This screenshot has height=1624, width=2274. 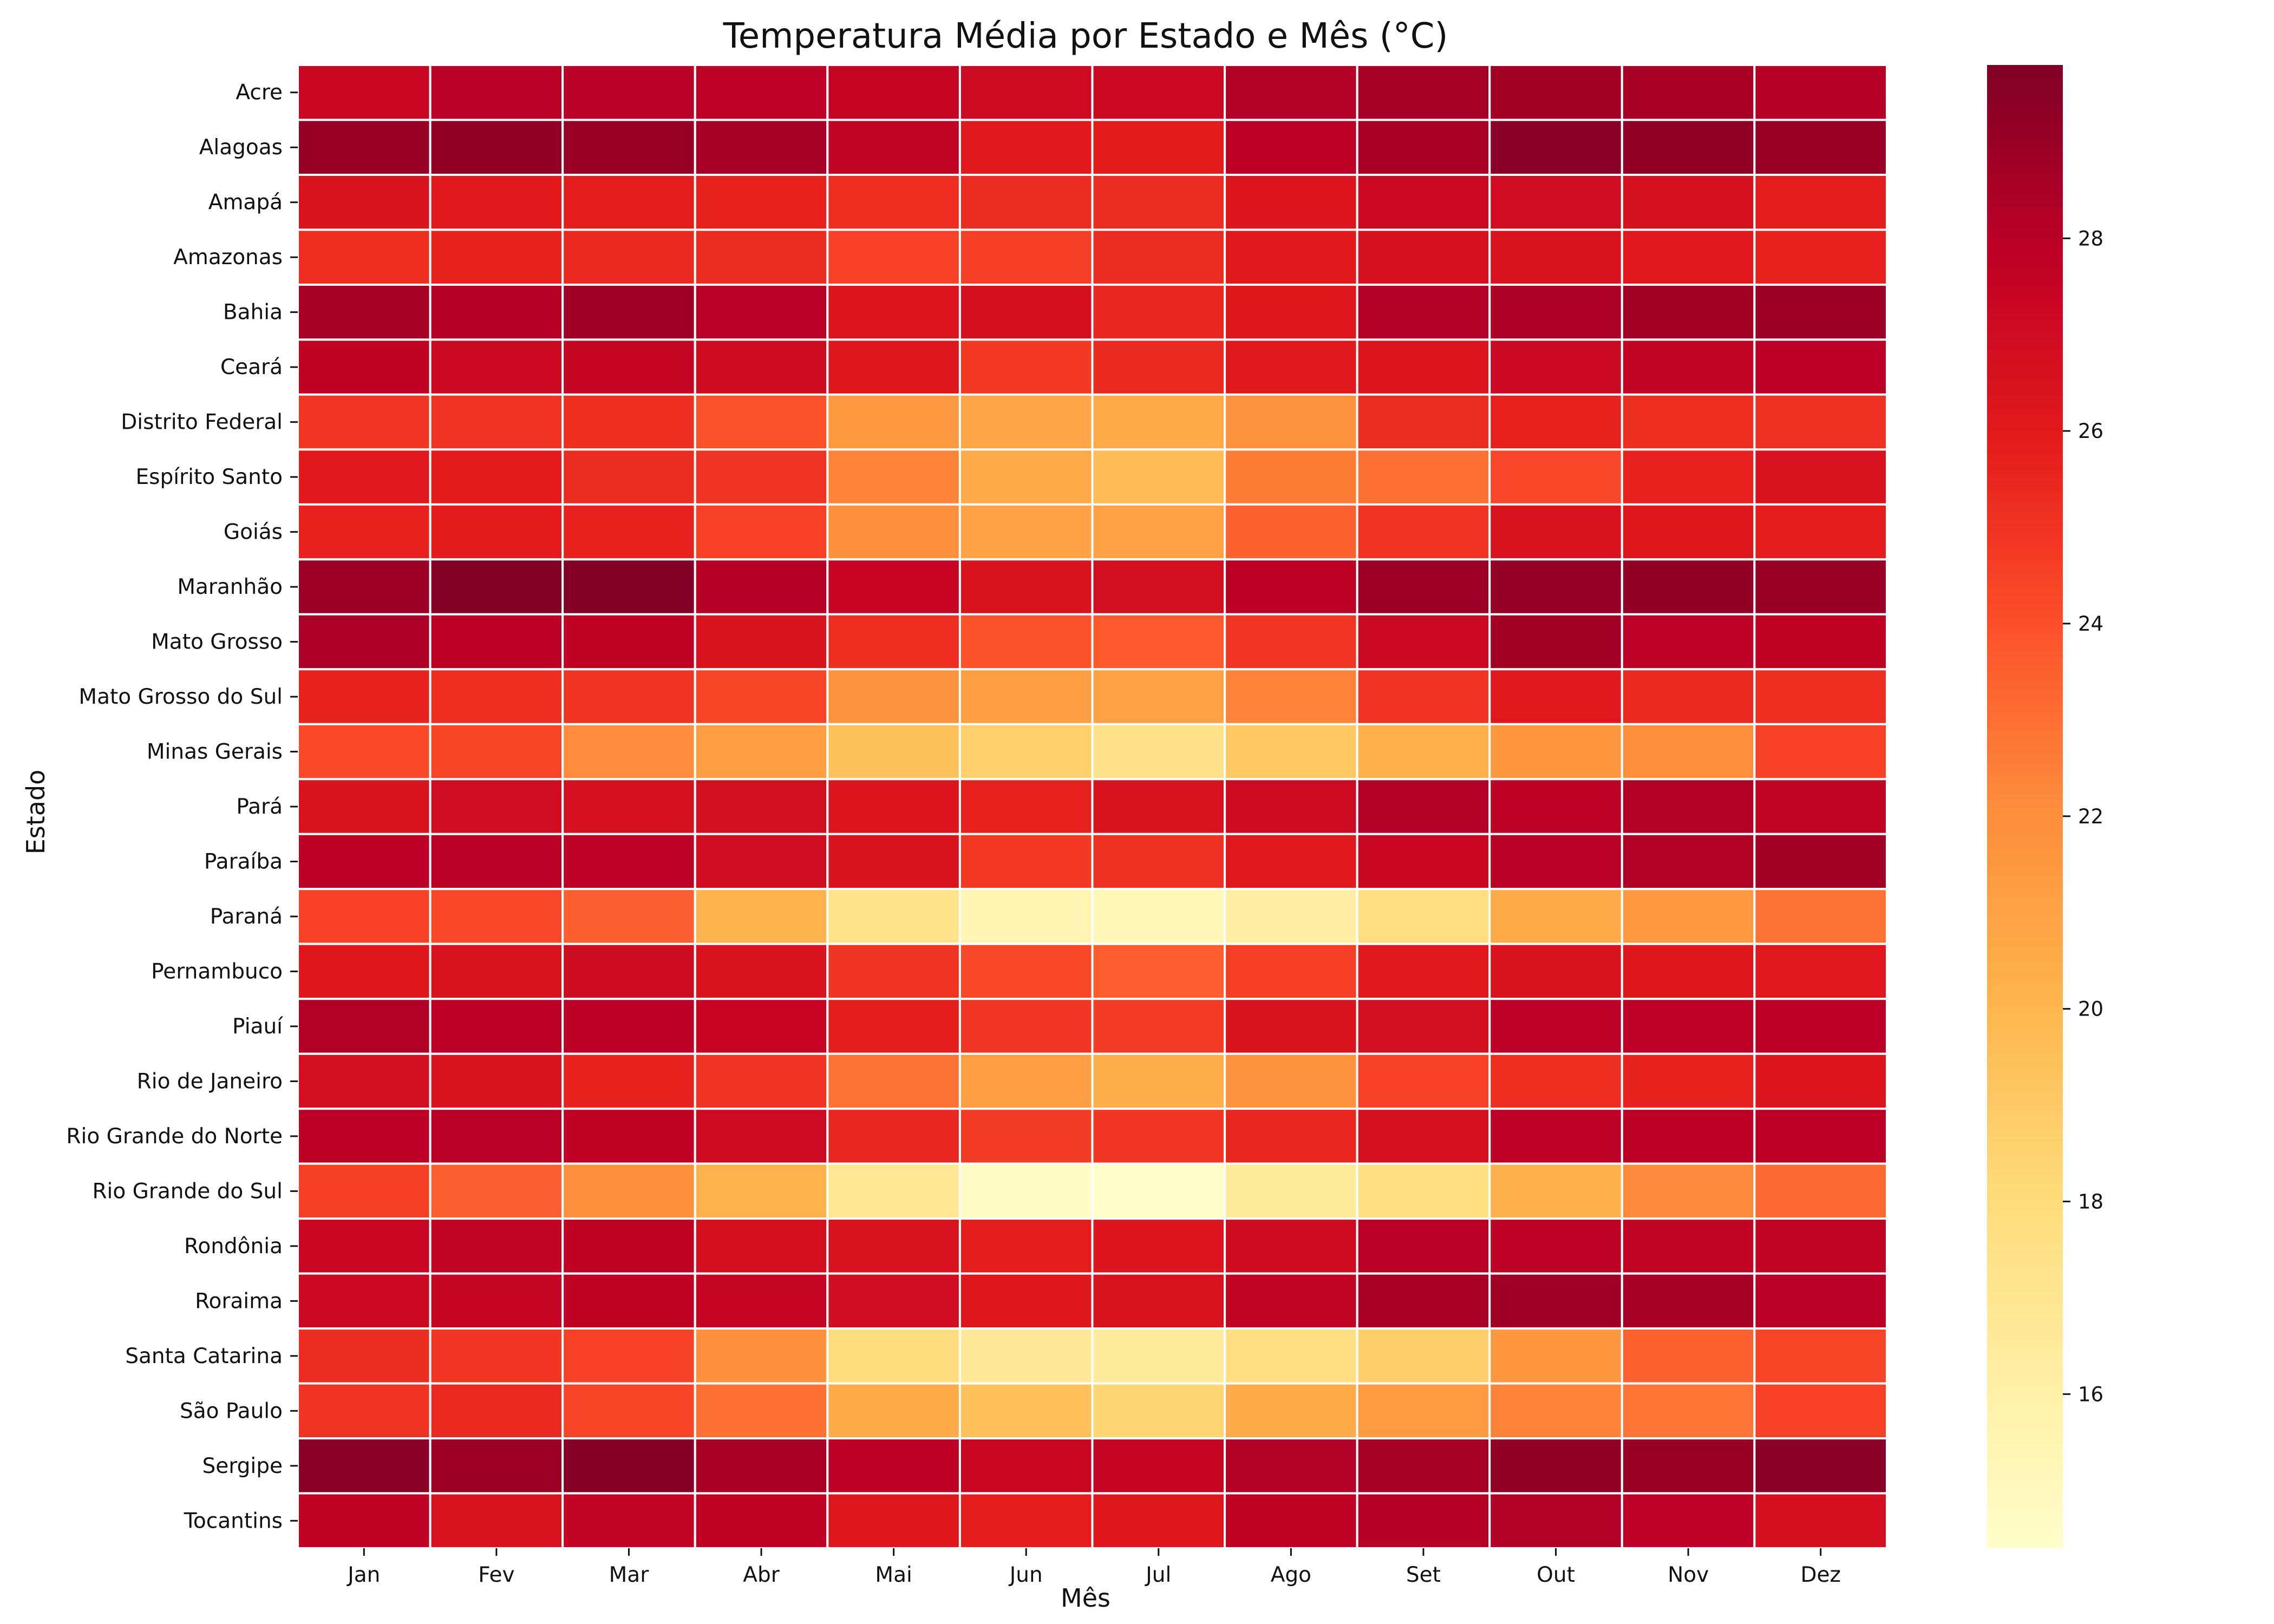 I want to click on x-tick-label: Nov, so click(x=1689, y=1575).